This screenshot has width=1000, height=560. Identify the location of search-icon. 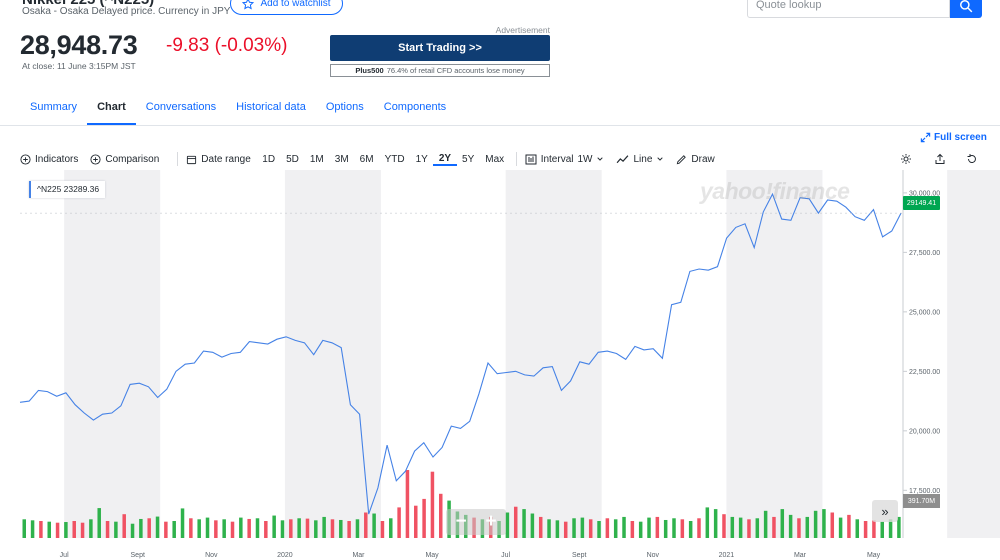
(966, 6).